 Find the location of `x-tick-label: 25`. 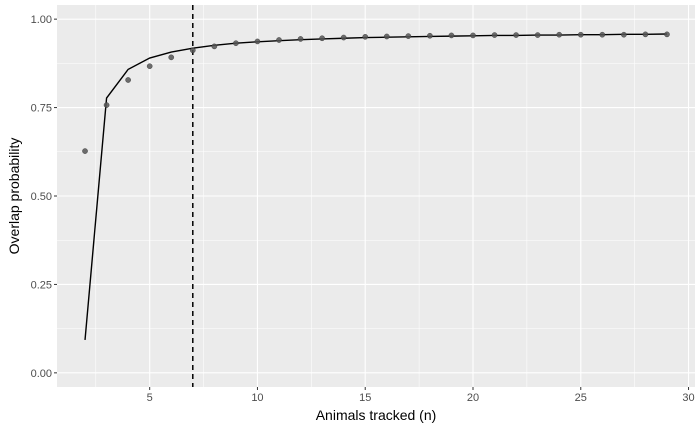

x-tick-label: 25 is located at coordinates (581, 398).